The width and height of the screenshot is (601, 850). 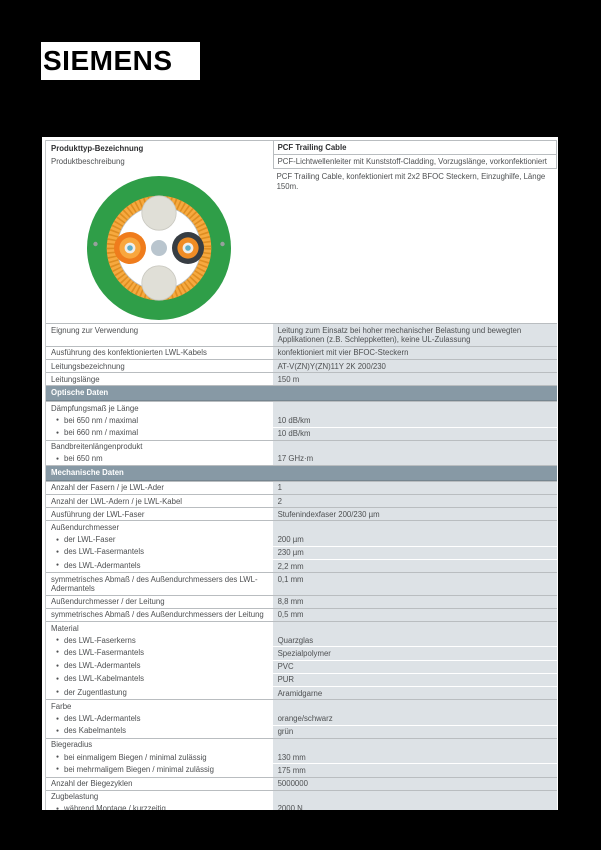 I want to click on spec-value: 200 µm, so click(x=414, y=539).